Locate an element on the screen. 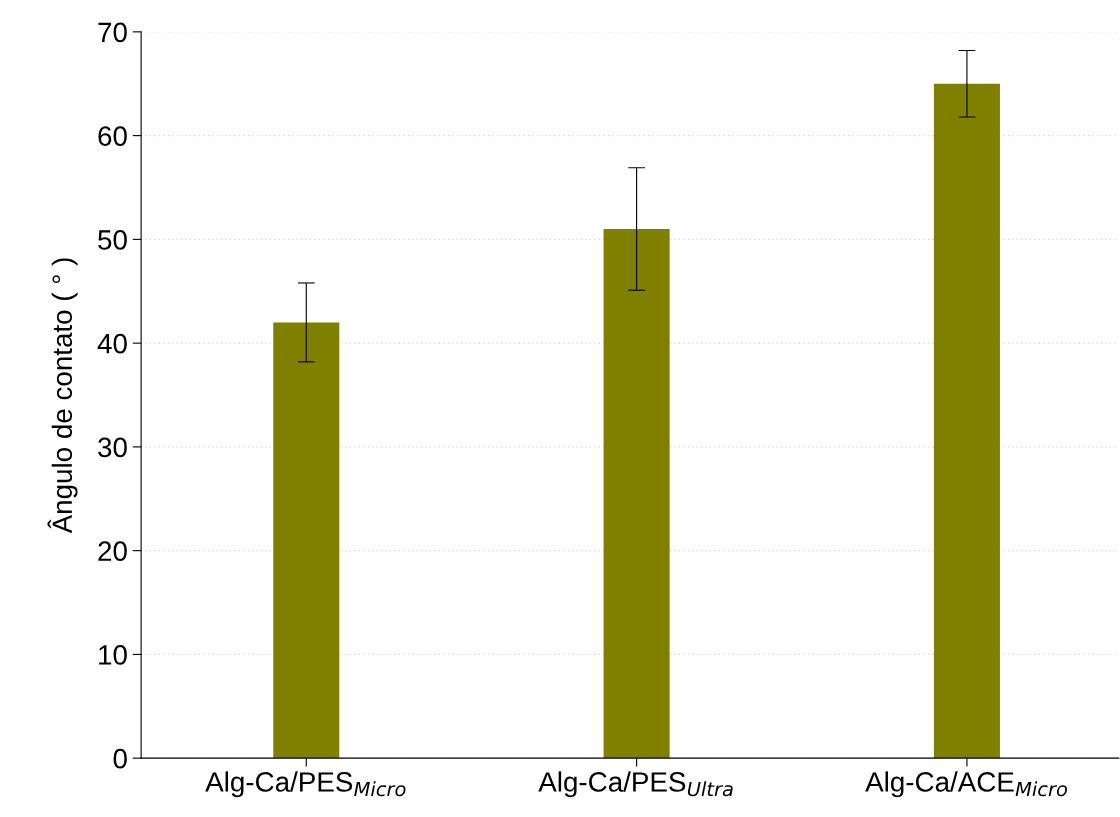 Image resolution: width=1120 pixels, height=817 pixels. y-tick-label: 70 is located at coordinates (112, 32).